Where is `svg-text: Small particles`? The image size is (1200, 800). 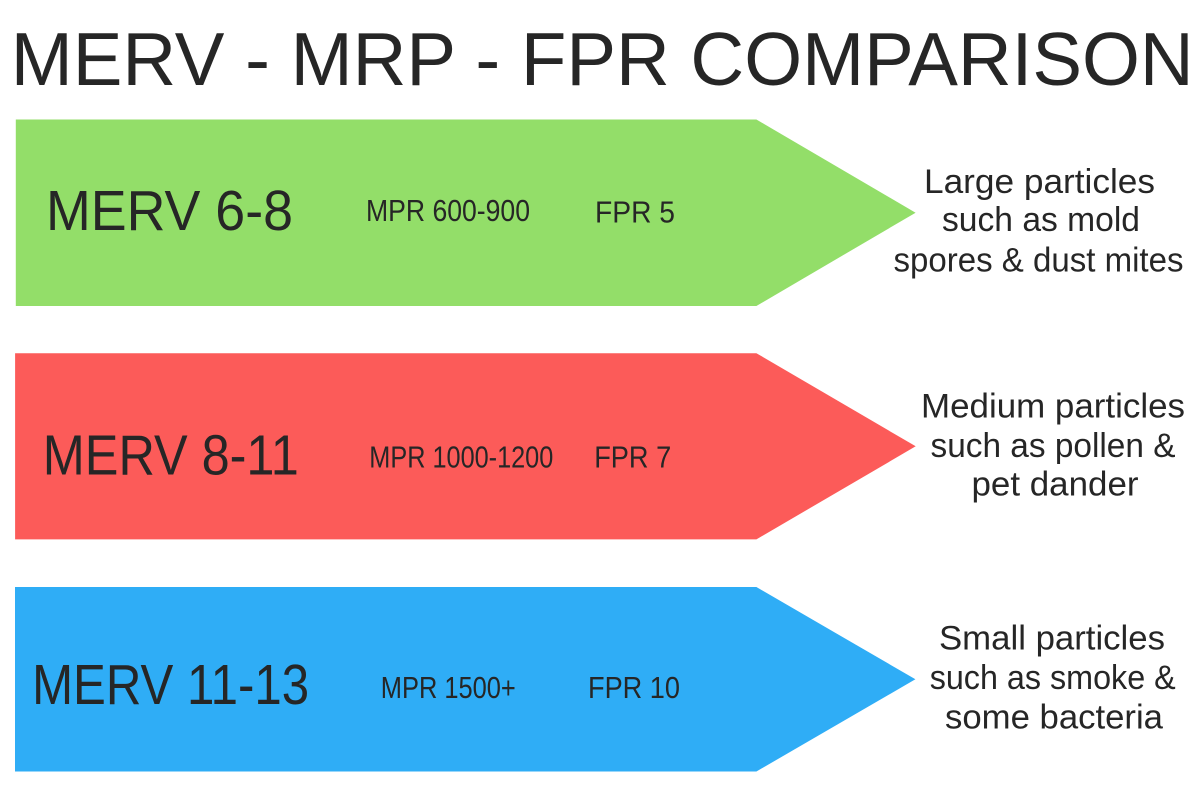 svg-text: Small particles is located at coordinates (1052, 639).